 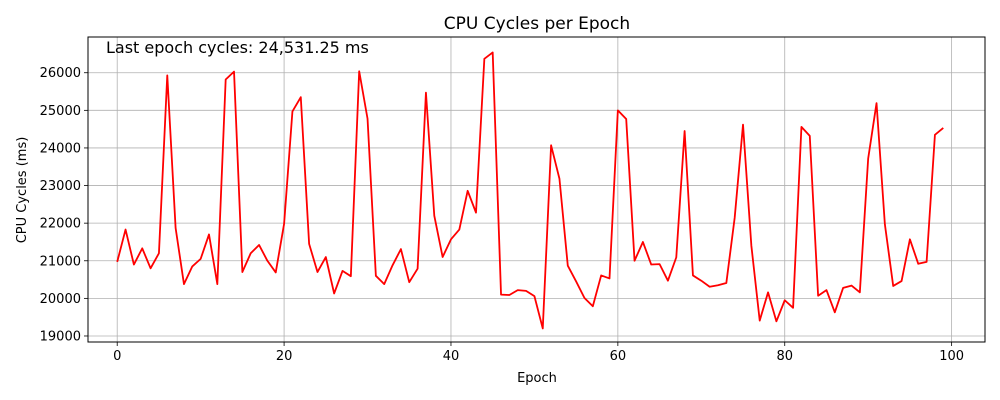 I want to click on y-tick-label: 21000, so click(x=60, y=261).